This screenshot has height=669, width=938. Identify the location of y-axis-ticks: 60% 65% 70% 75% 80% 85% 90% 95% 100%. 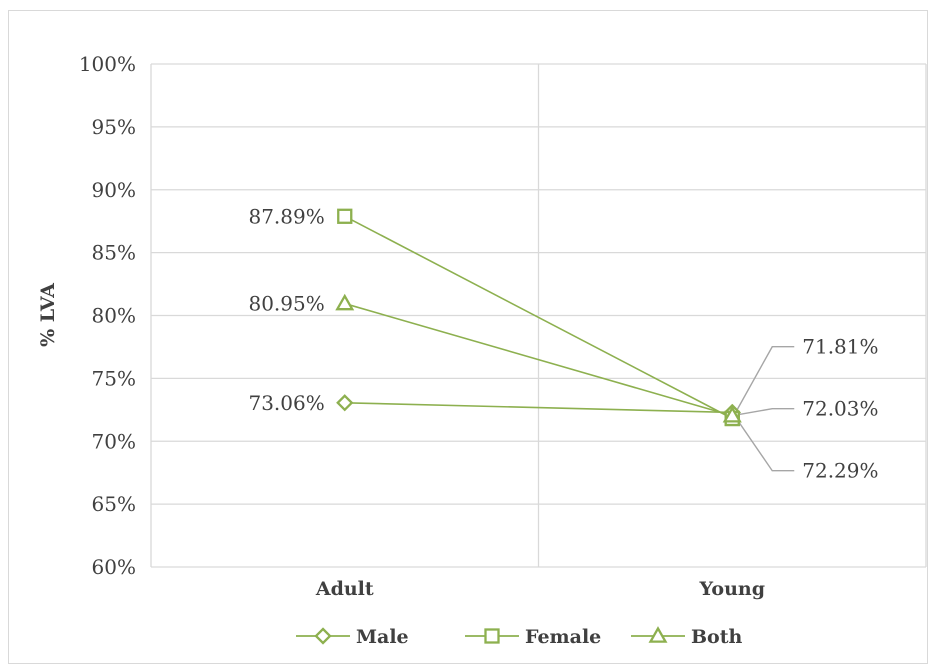
(107, 315).